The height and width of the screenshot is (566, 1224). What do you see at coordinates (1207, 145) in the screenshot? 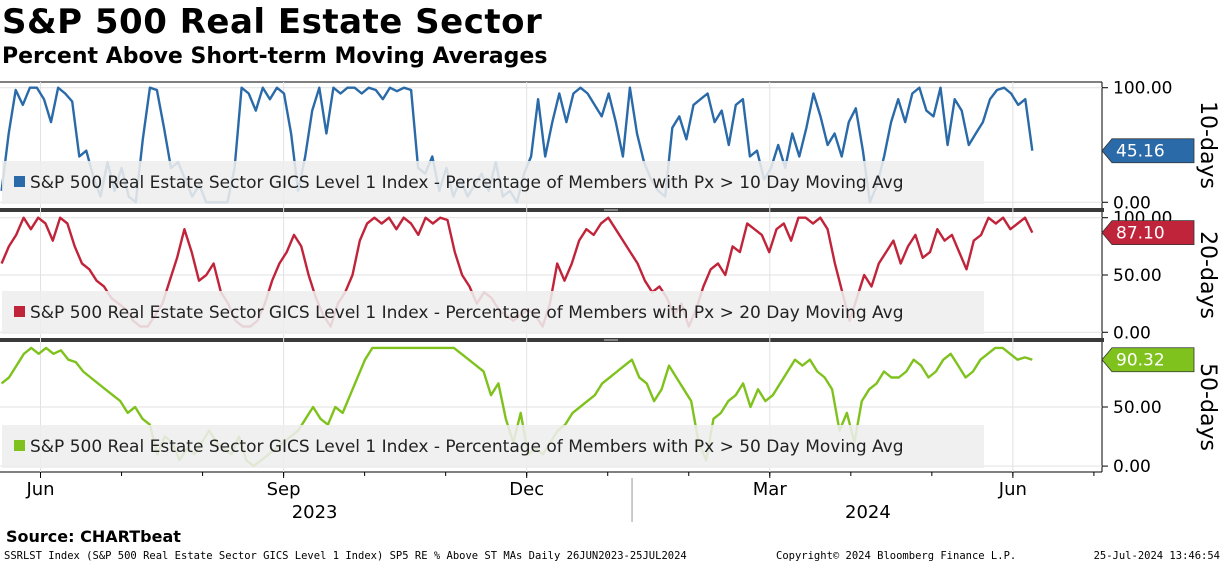
I see `axis-title-p10: 10-days` at bounding box center [1207, 145].